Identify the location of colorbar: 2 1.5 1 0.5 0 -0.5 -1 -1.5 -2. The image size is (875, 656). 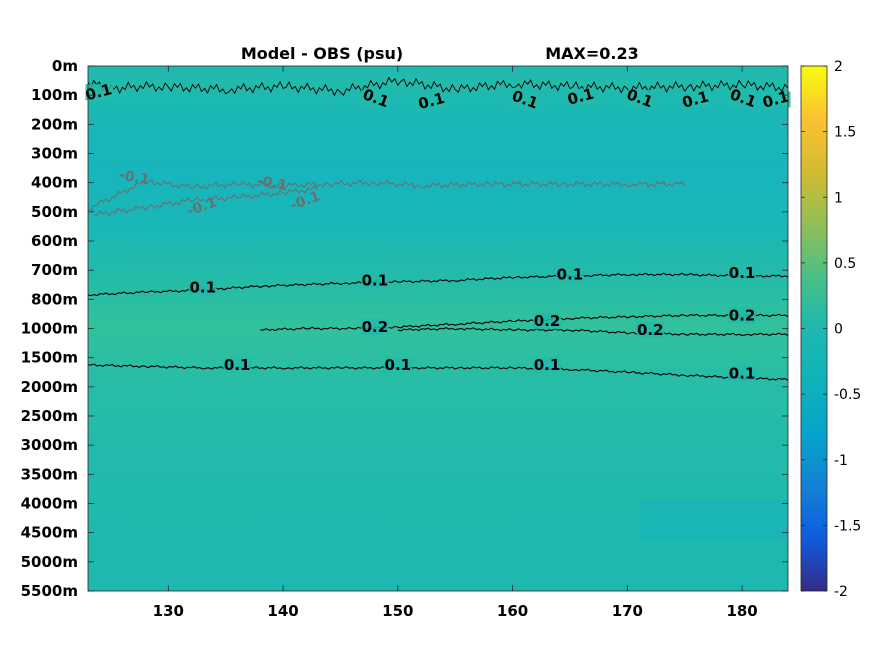
(830, 329).